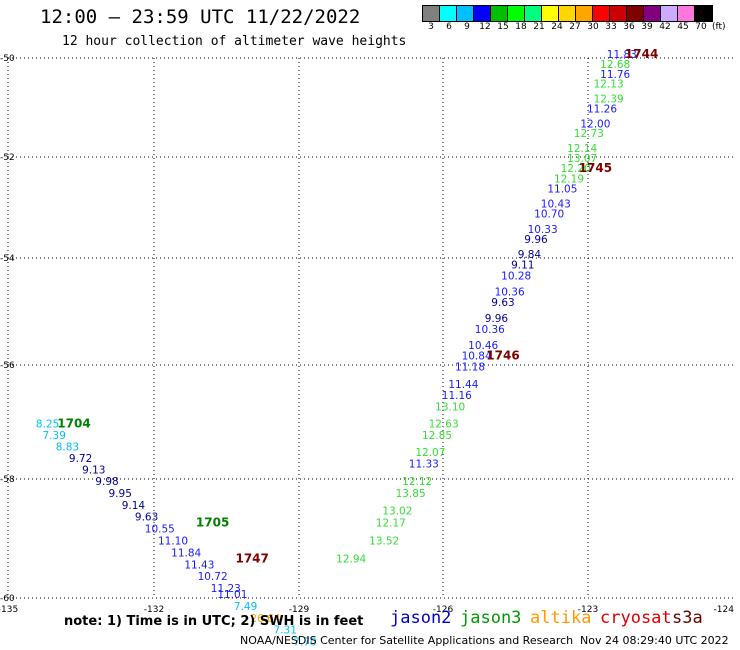 This screenshot has height=650, width=740. I want to click on wave-height-value: 13.02, so click(397, 512).